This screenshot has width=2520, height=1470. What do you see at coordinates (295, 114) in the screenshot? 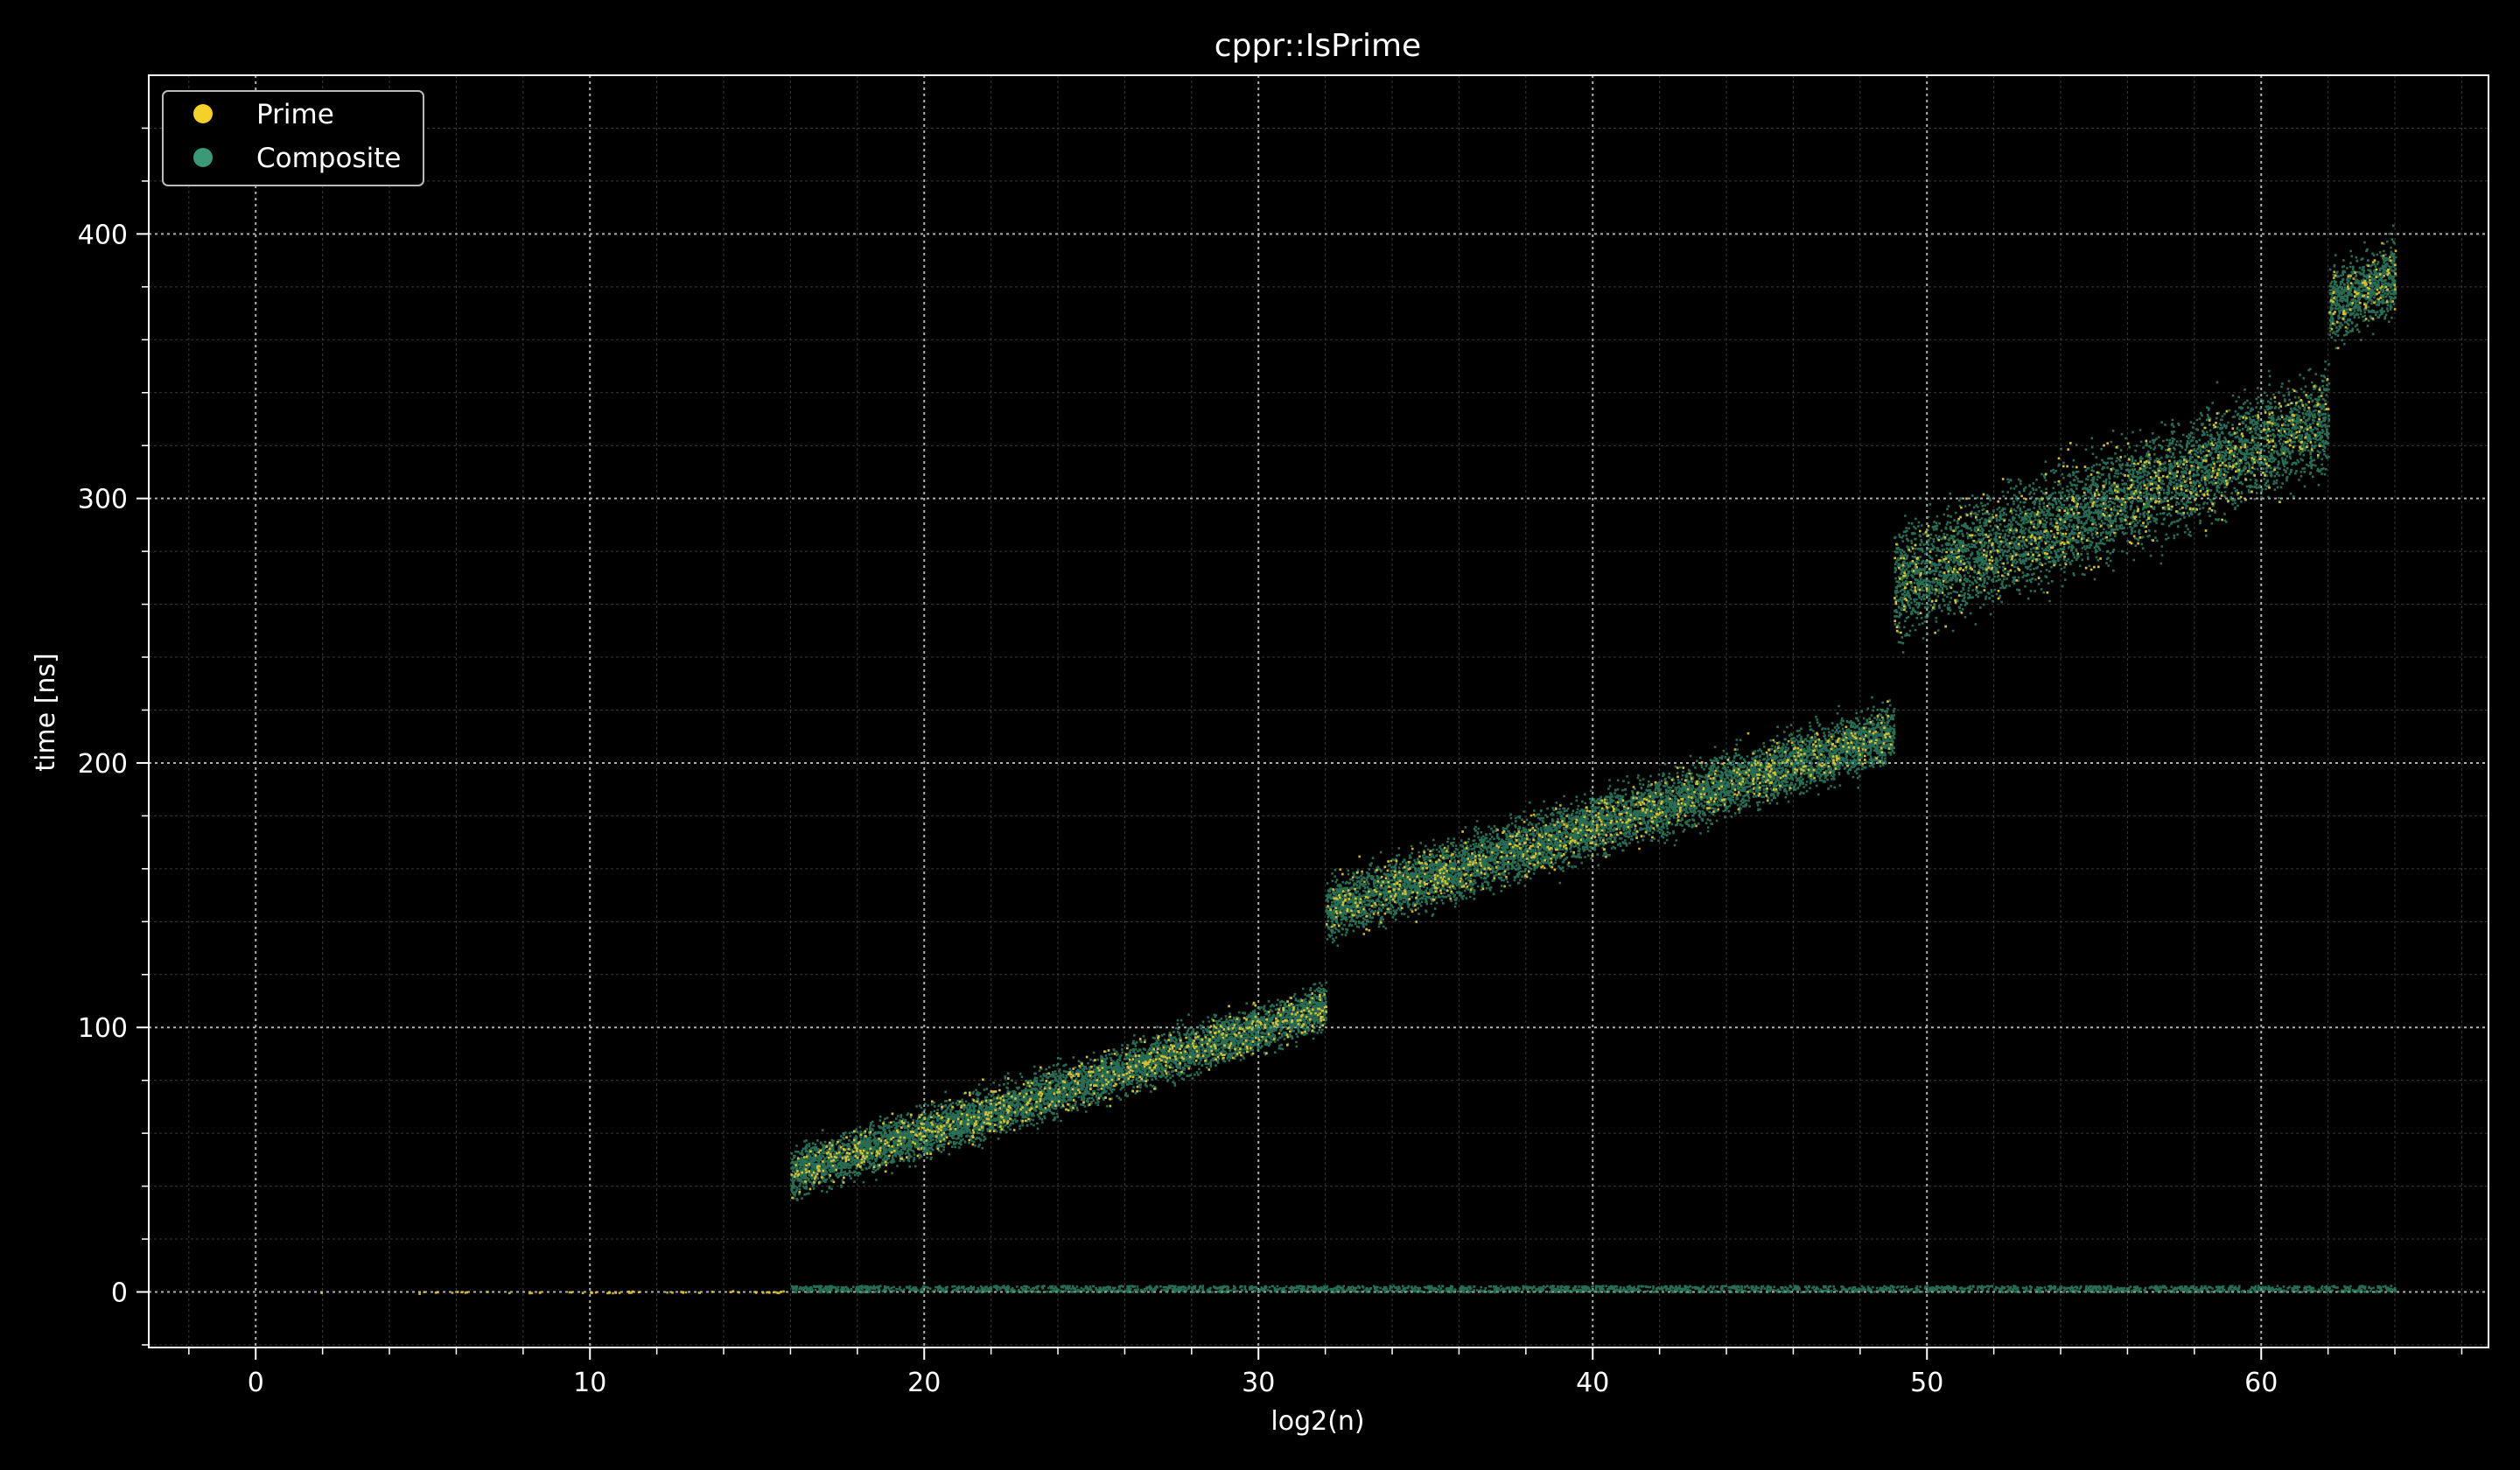
I see `legend-label-prime: Prime` at bounding box center [295, 114].